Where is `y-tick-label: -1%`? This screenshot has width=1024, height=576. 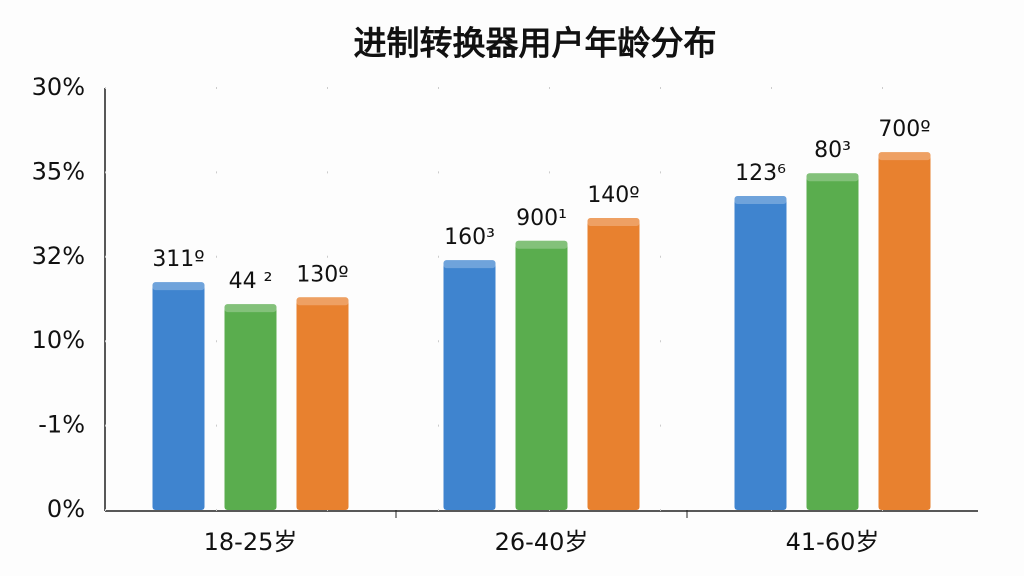
y-tick-label: -1% is located at coordinates (61, 425).